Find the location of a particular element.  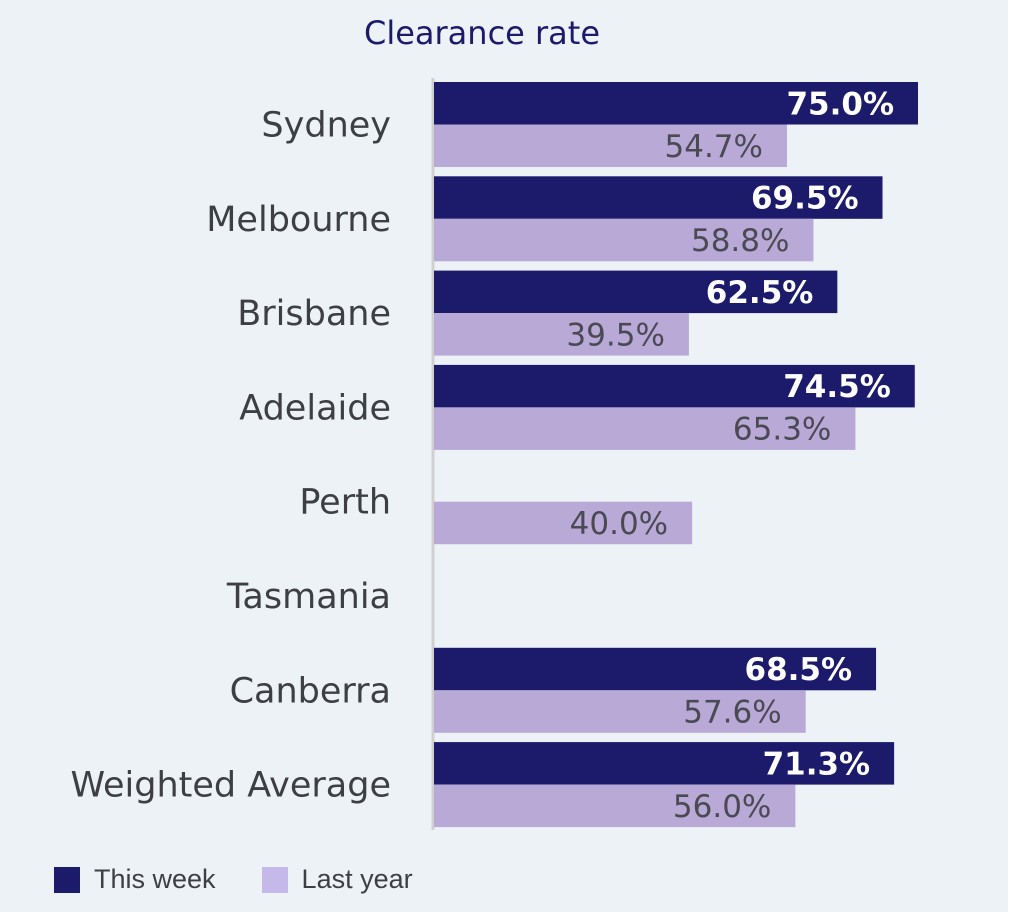

bar-this-week-sydney is located at coordinates (676, 103).